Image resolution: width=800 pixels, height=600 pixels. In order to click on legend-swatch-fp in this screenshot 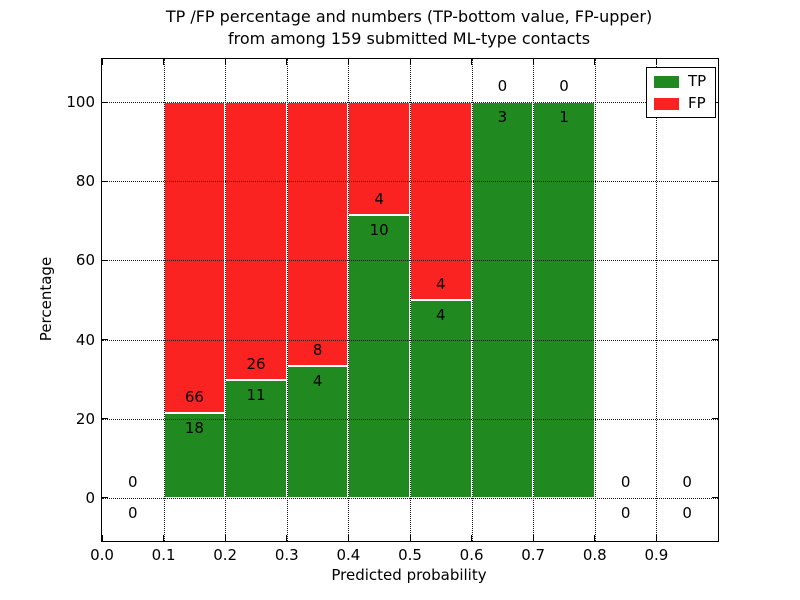, I will do `click(666, 103)`.